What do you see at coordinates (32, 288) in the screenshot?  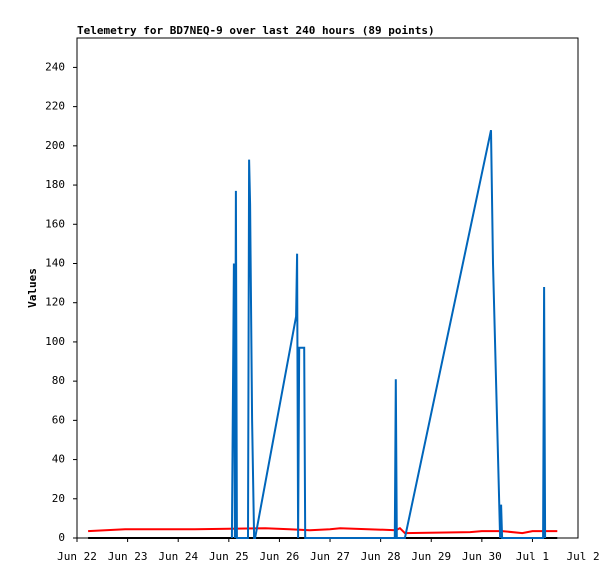 I see `y-axis-label: Values` at bounding box center [32, 288].